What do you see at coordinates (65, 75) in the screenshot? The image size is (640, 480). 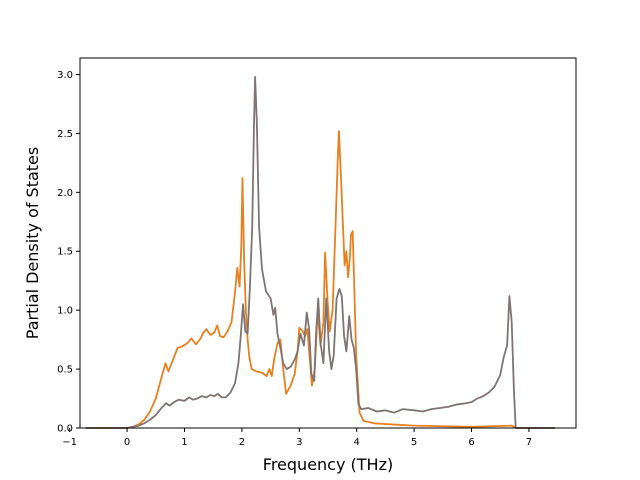 I see `y-tick-label: 3.0` at bounding box center [65, 75].